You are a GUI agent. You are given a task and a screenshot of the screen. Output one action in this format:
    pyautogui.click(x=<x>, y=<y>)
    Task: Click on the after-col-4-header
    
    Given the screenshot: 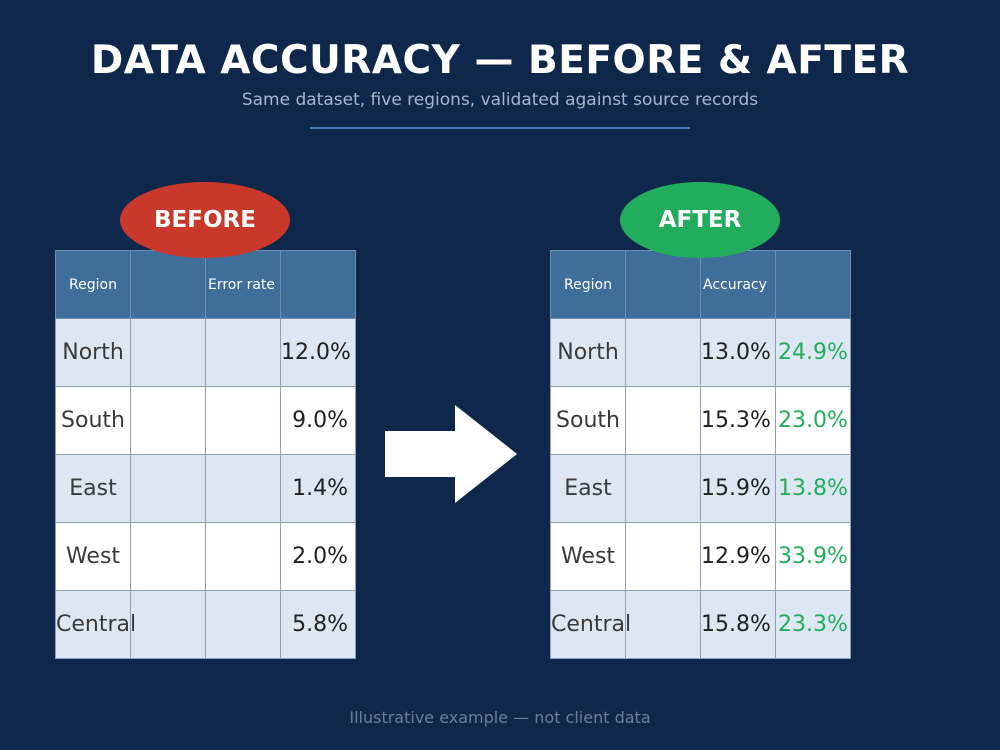 What is the action you would take?
    pyautogui.click(x=813, y=284)
    